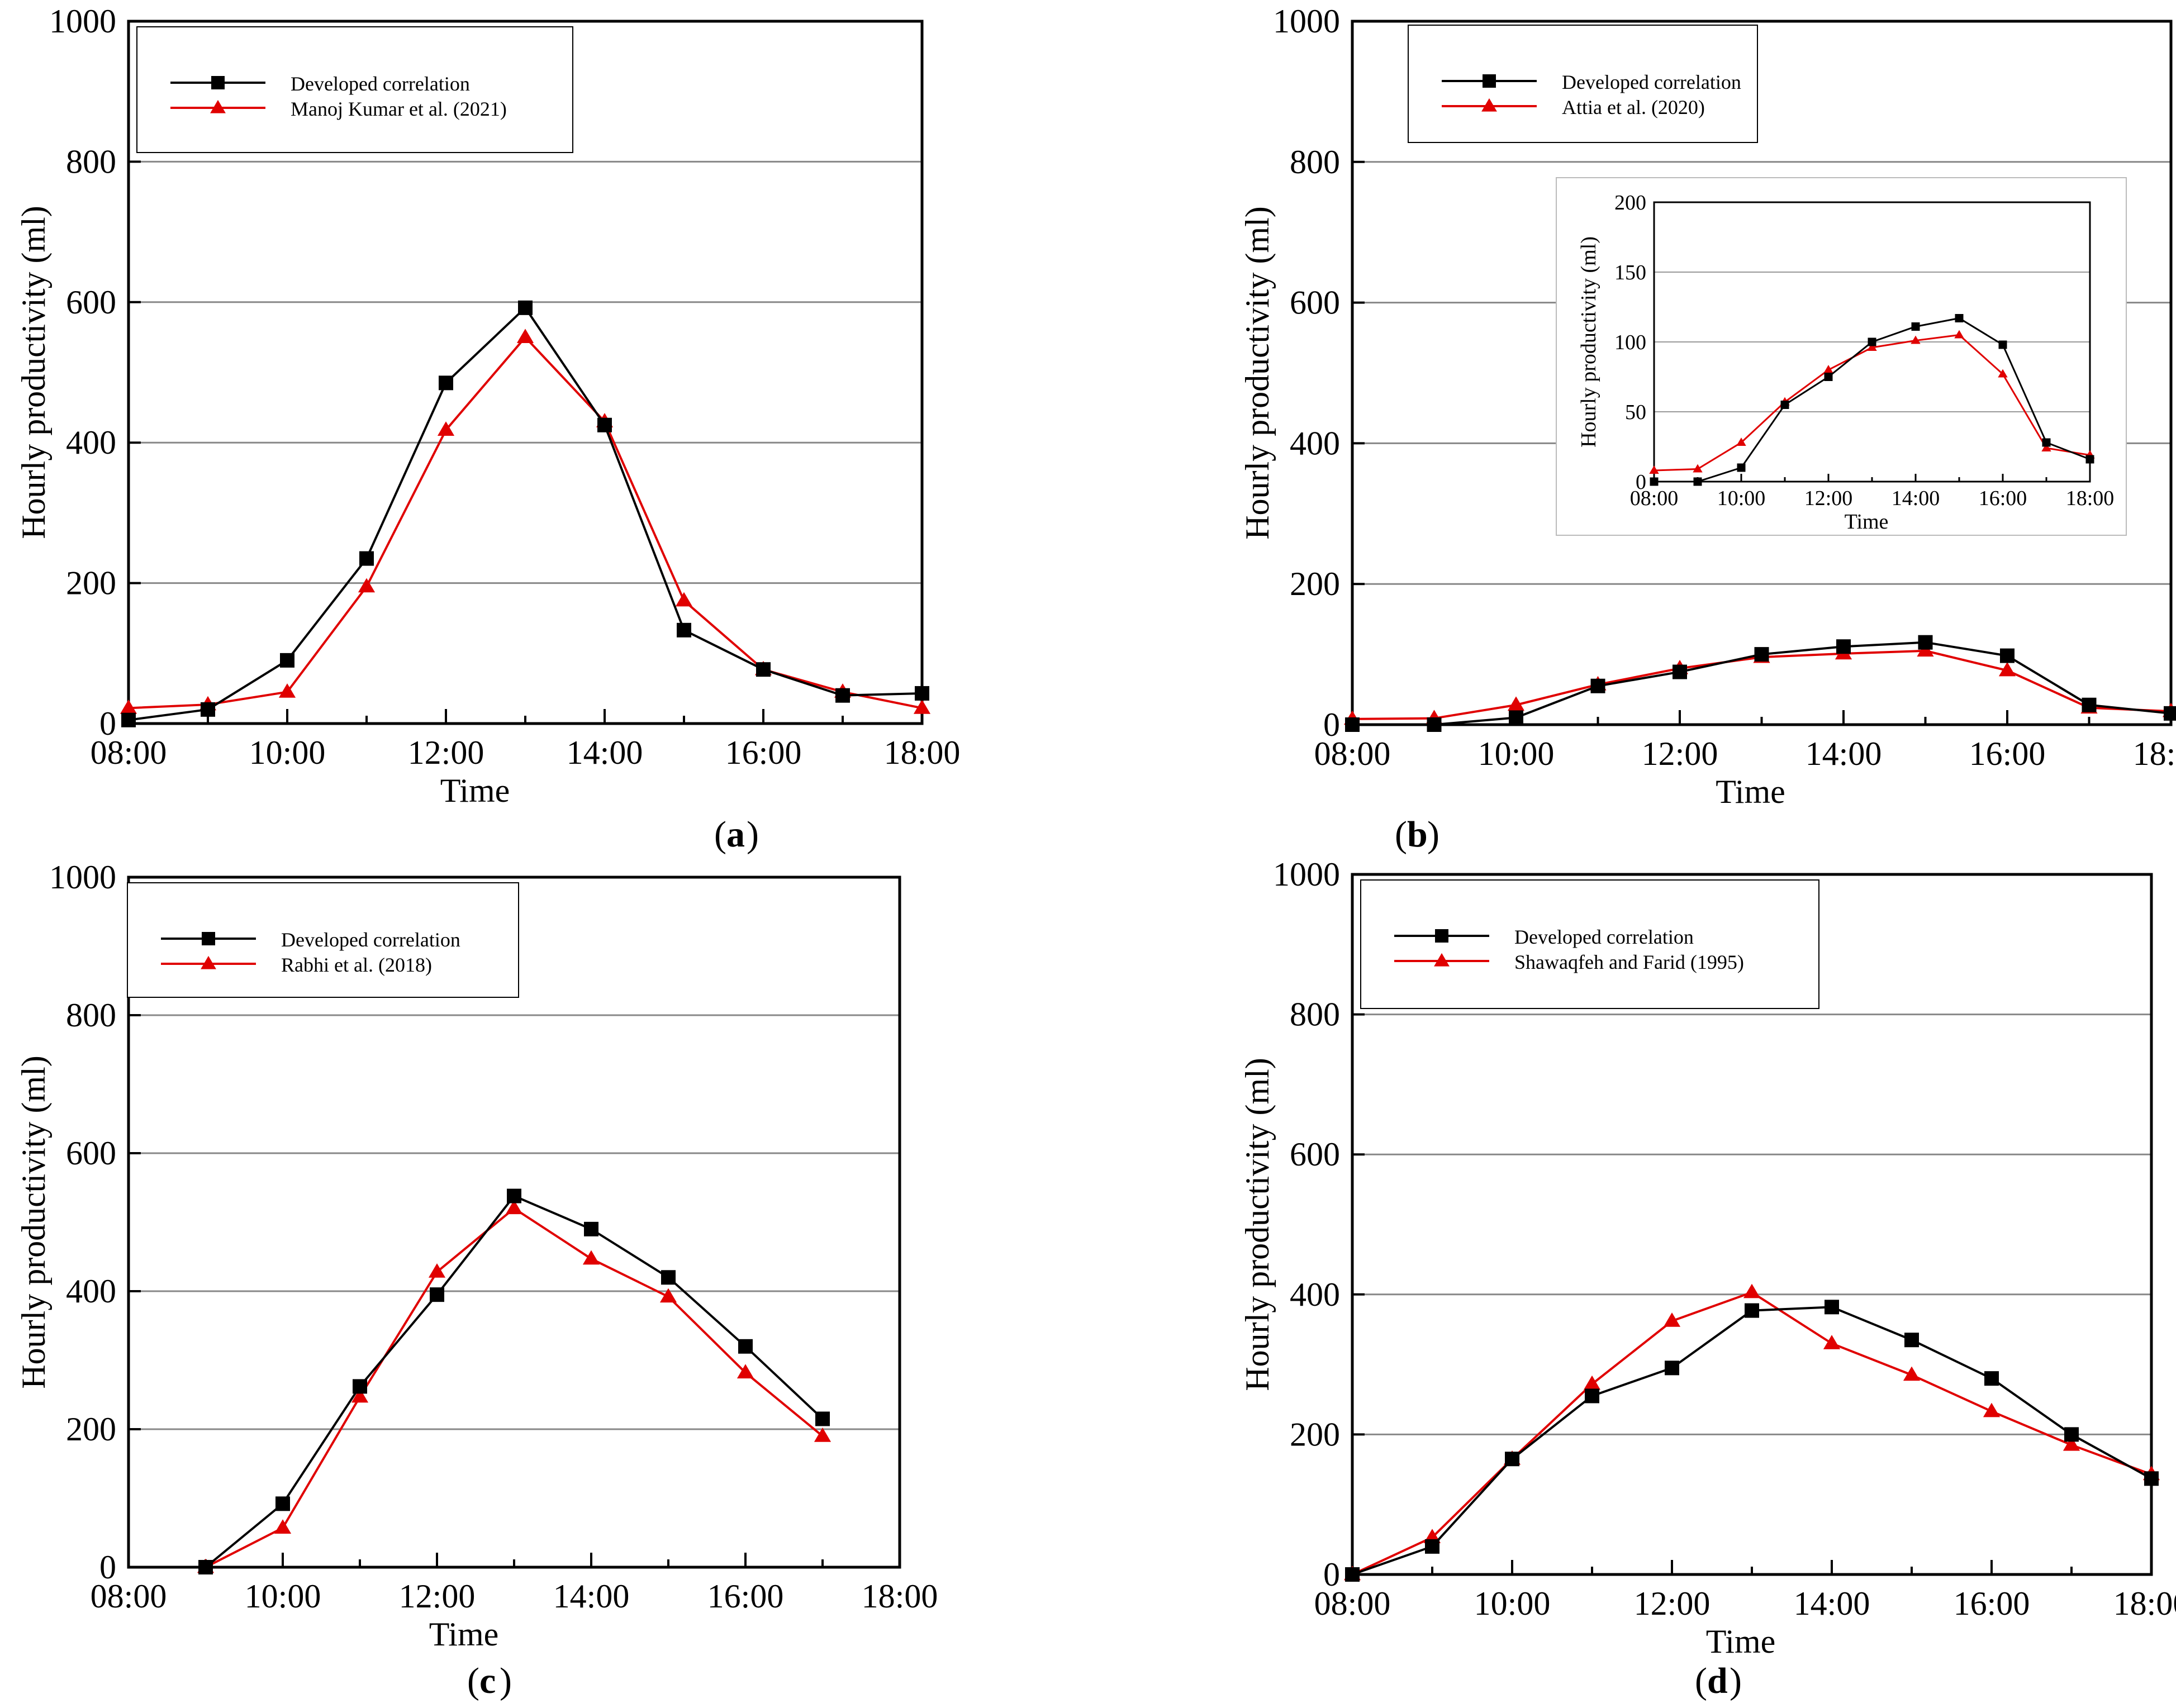 Image resolution: width=2176 pixels, height=1708 pixels. I want to click on inset-y-tick-label: 100, so click(1630, 343).